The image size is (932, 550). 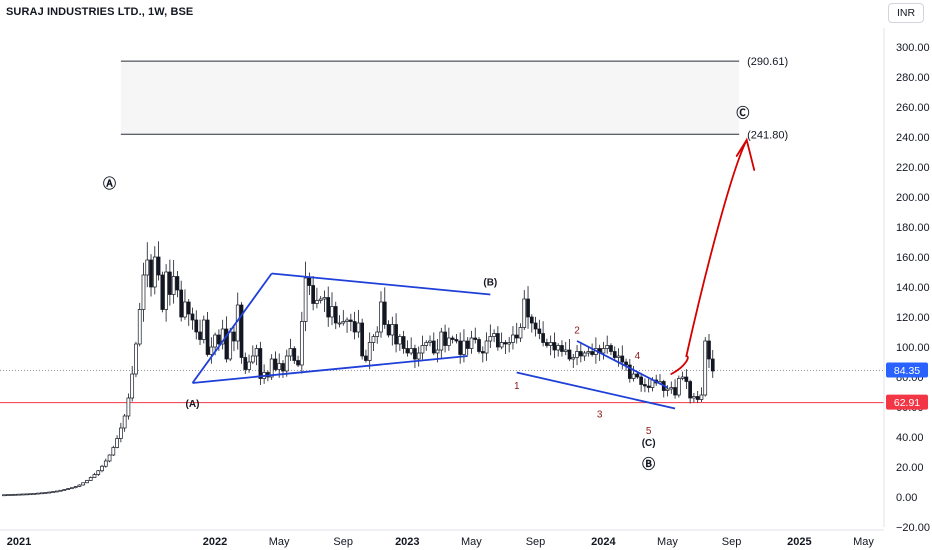 What do you see at coordinates (649, 431) in the screenshot?
I see `wave-label: 5` at bounding box center [649, 431].